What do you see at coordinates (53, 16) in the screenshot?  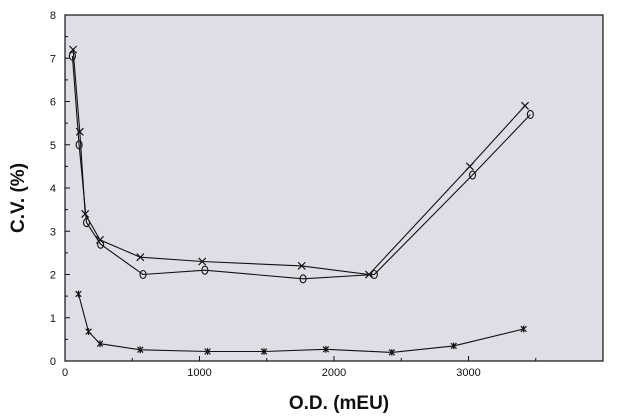 I see `y-tick-label: 8` at bounding box center [53, 16].